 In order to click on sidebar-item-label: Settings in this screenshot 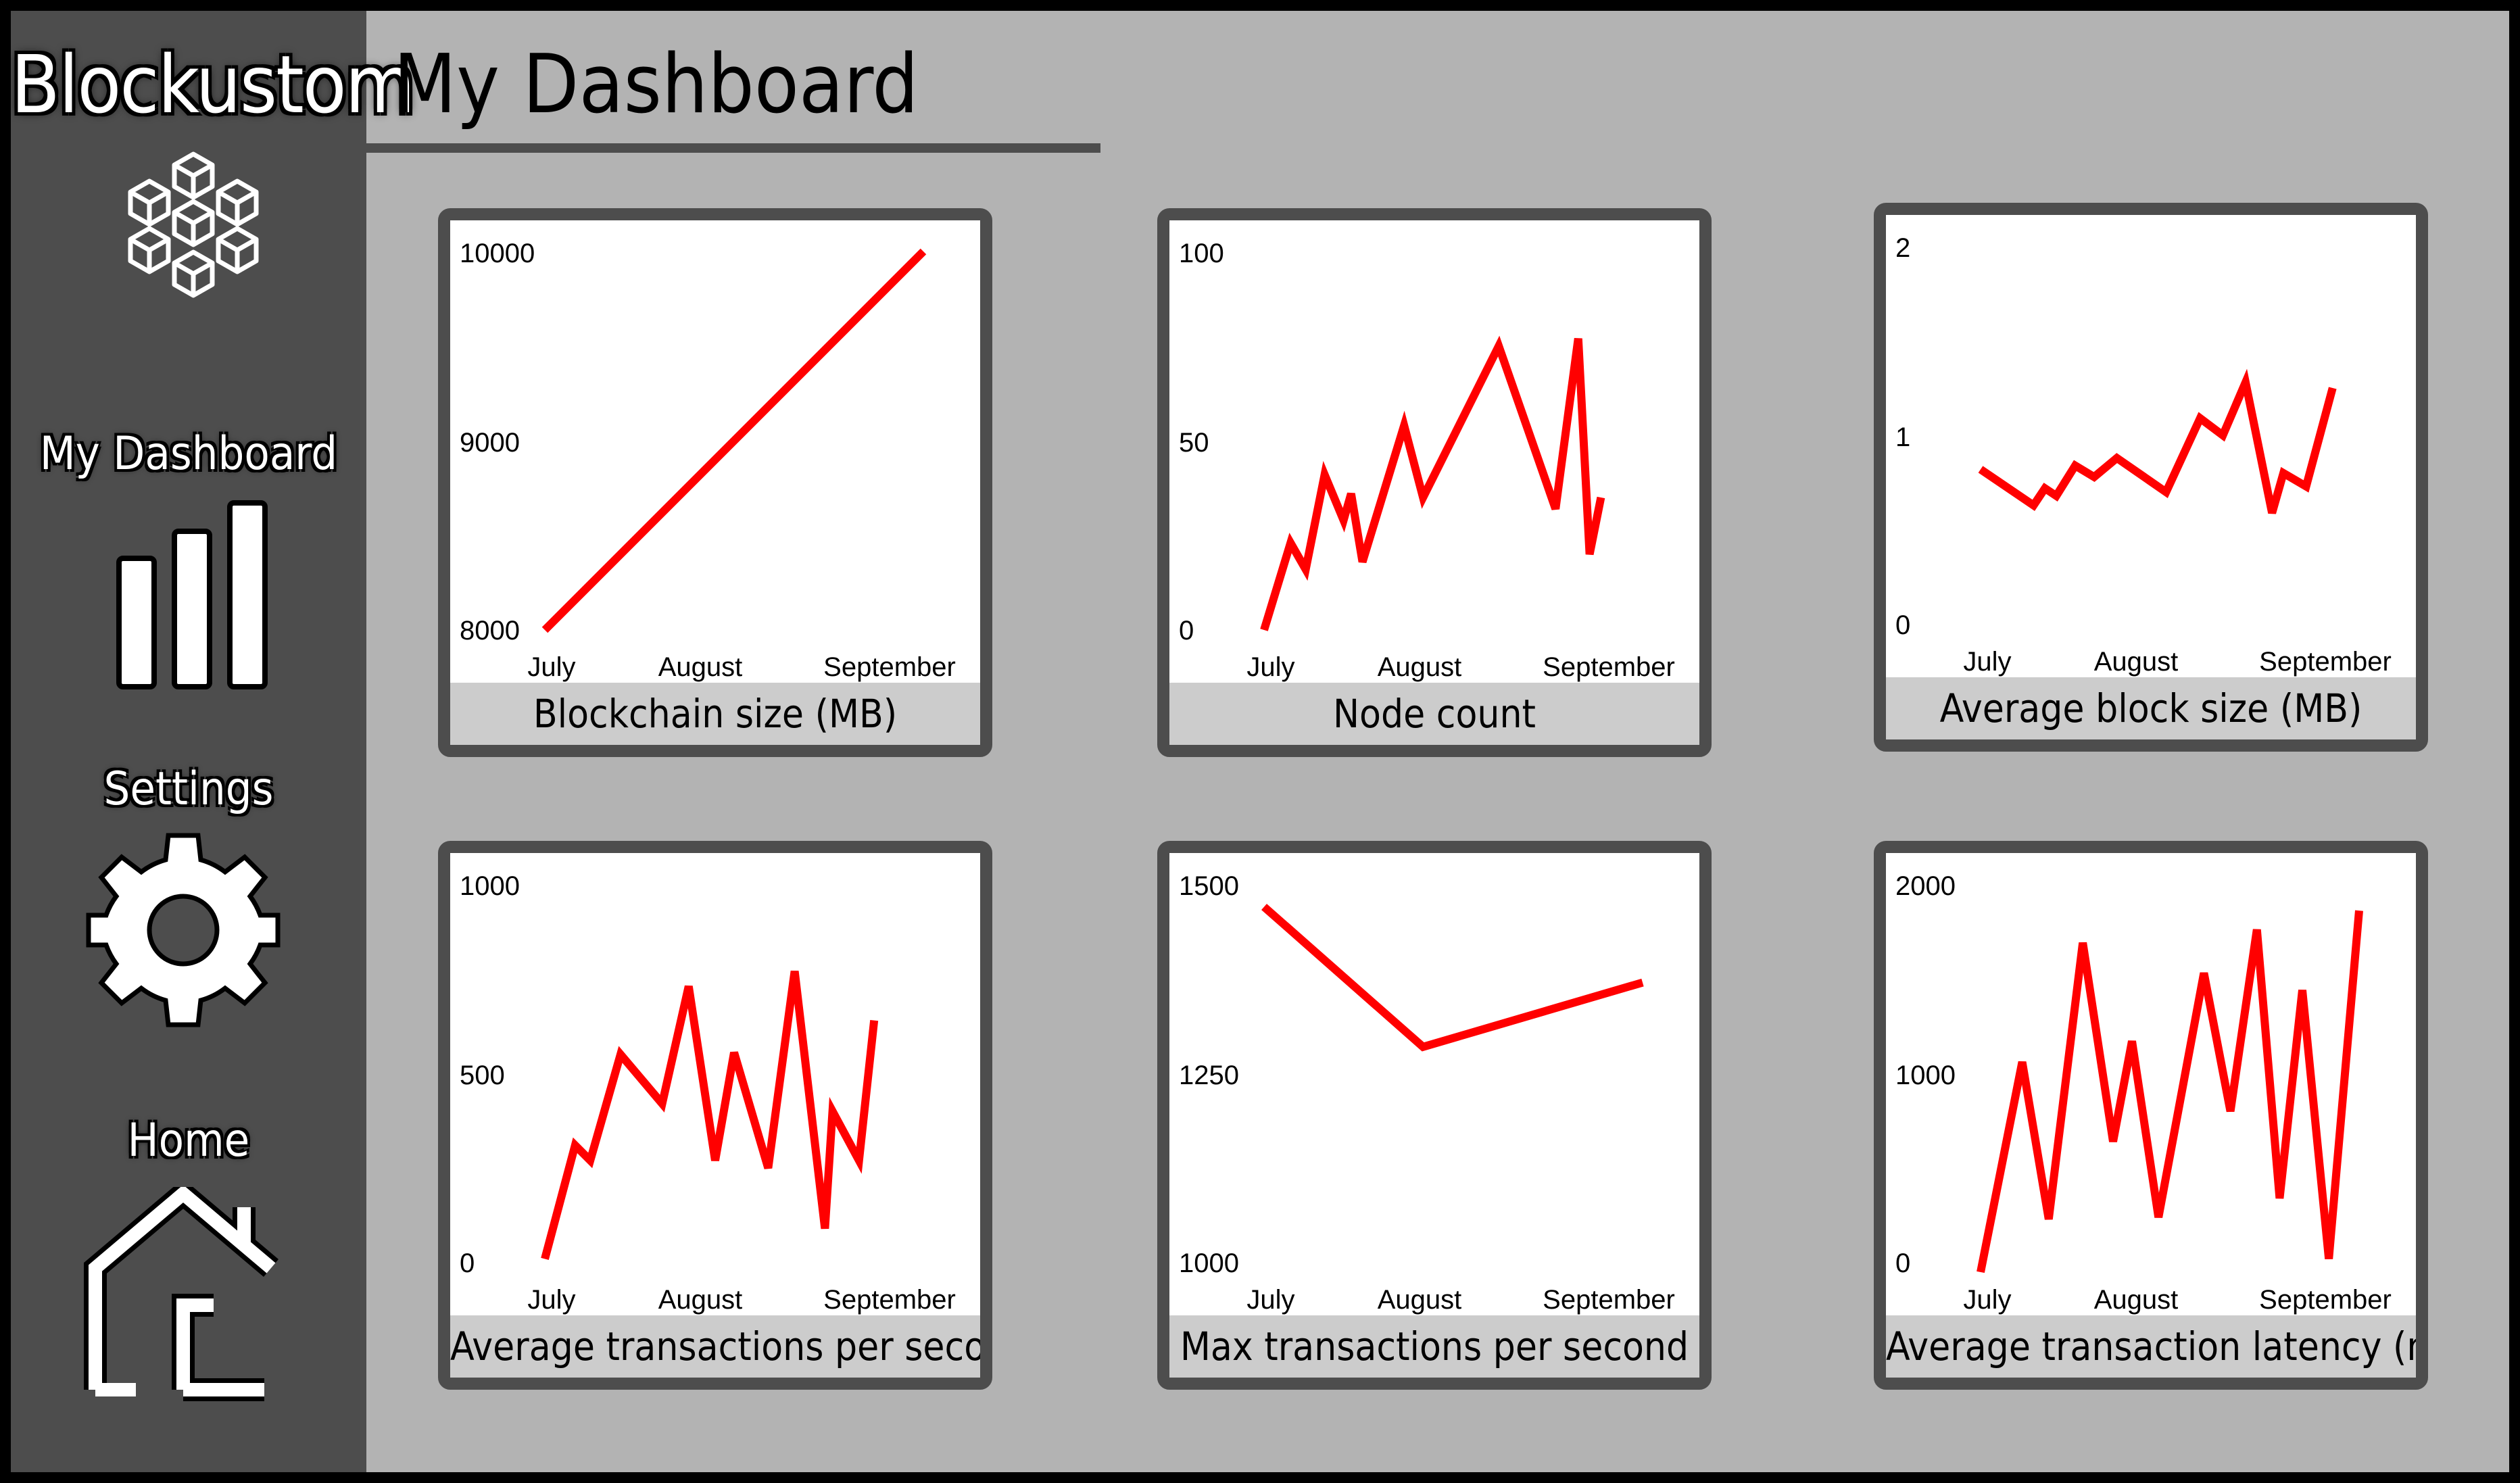, I will do `click(188, 789)`.